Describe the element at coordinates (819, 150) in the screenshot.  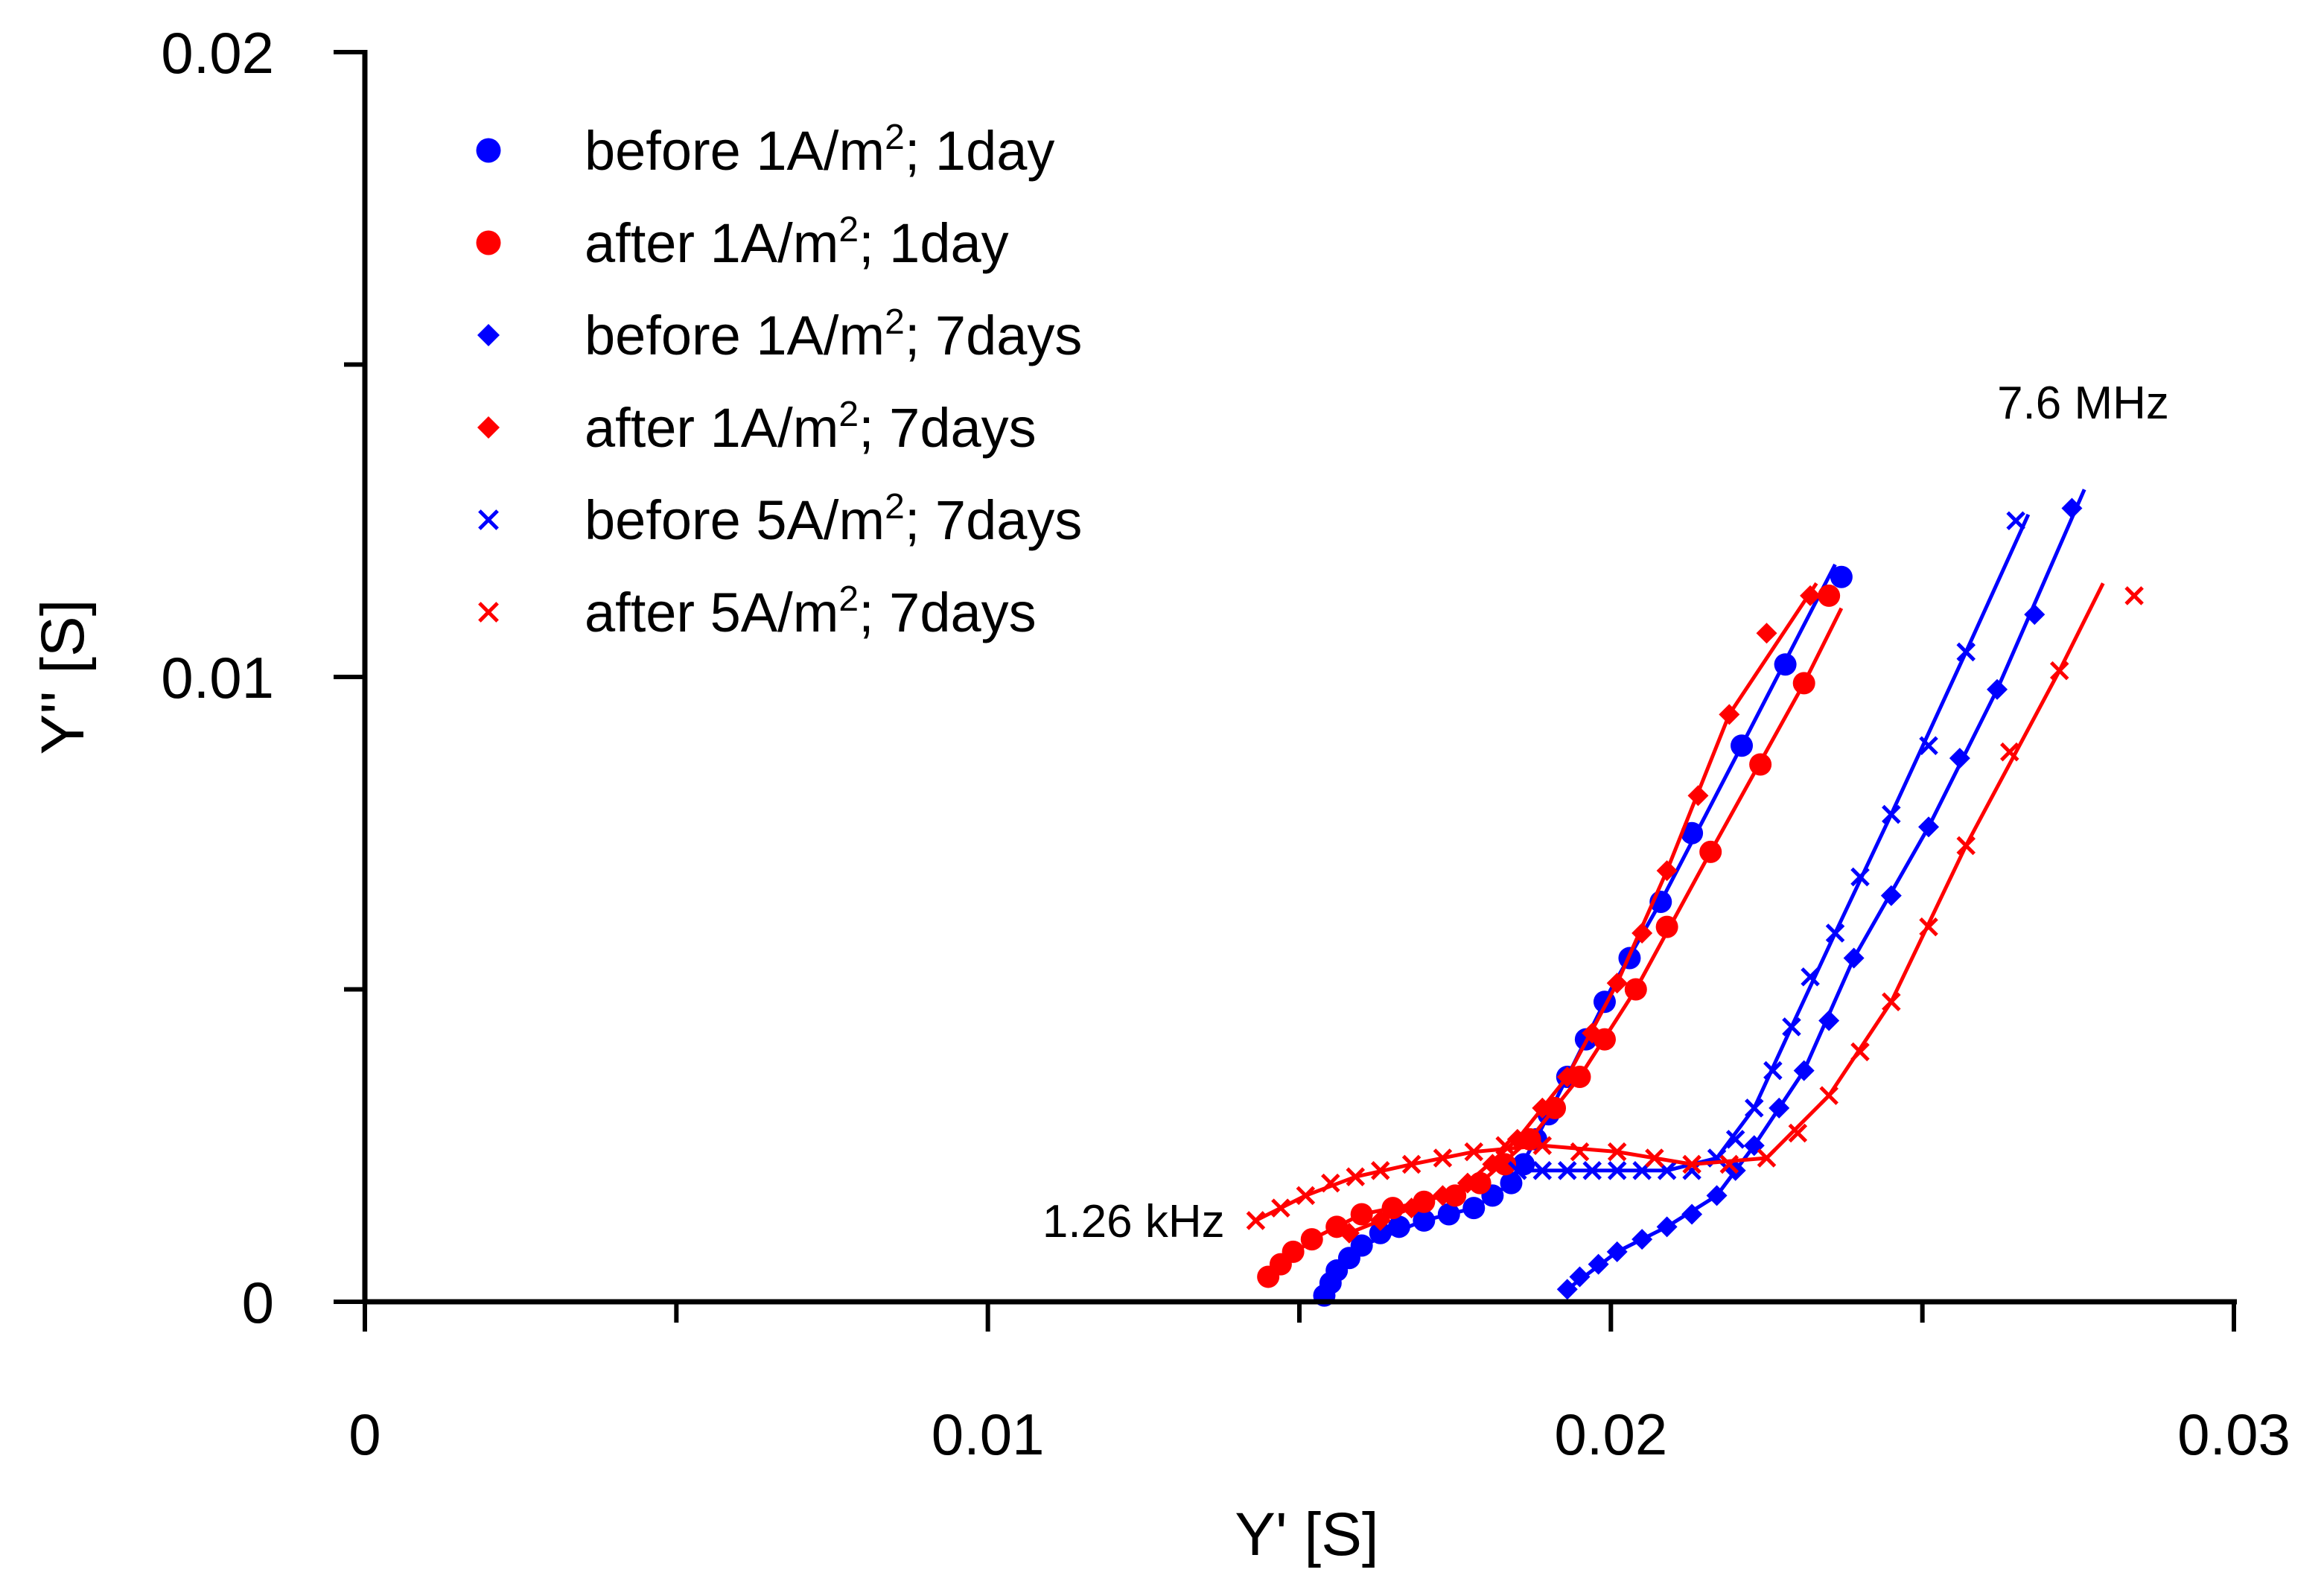
I see `legend-label: before 1A/m2; 1day` at that location.